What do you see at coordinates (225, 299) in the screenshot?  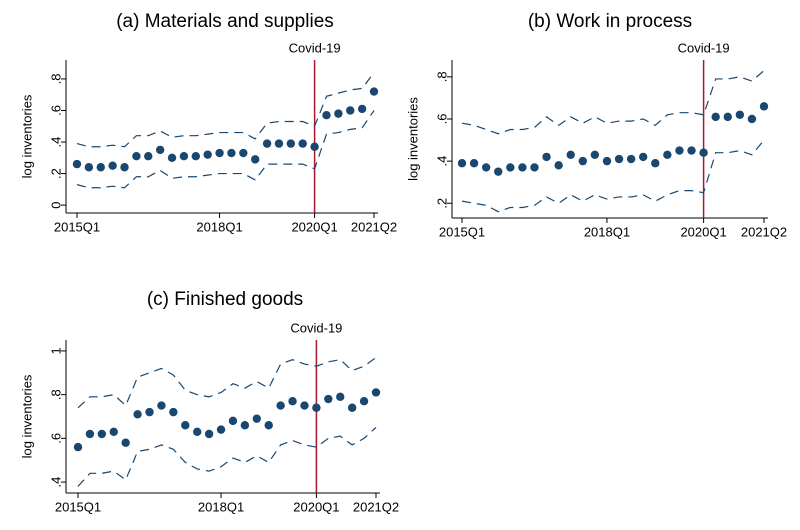 I see `panel-title: (c) Finished goods` at bounding box center [225, 299].